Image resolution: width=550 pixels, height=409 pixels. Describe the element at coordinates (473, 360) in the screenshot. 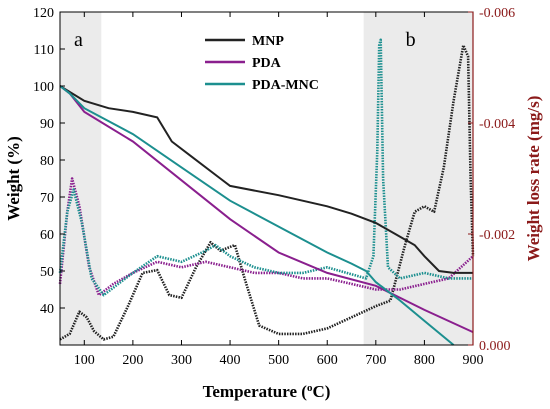

I see `x-tick-label: 900` at that location.